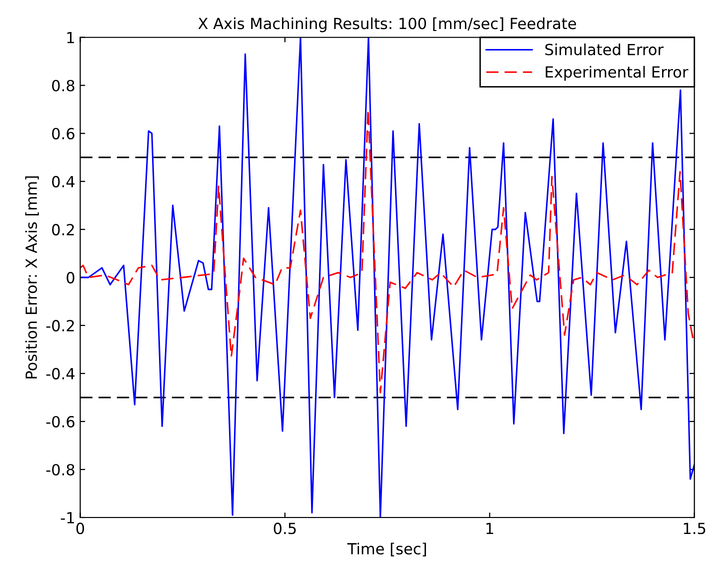 This screenshot has height=575, width=710. Describe the element at coordinates (617, 73) in the screenshot. I see `legend-label: Experimental Error` at that location.